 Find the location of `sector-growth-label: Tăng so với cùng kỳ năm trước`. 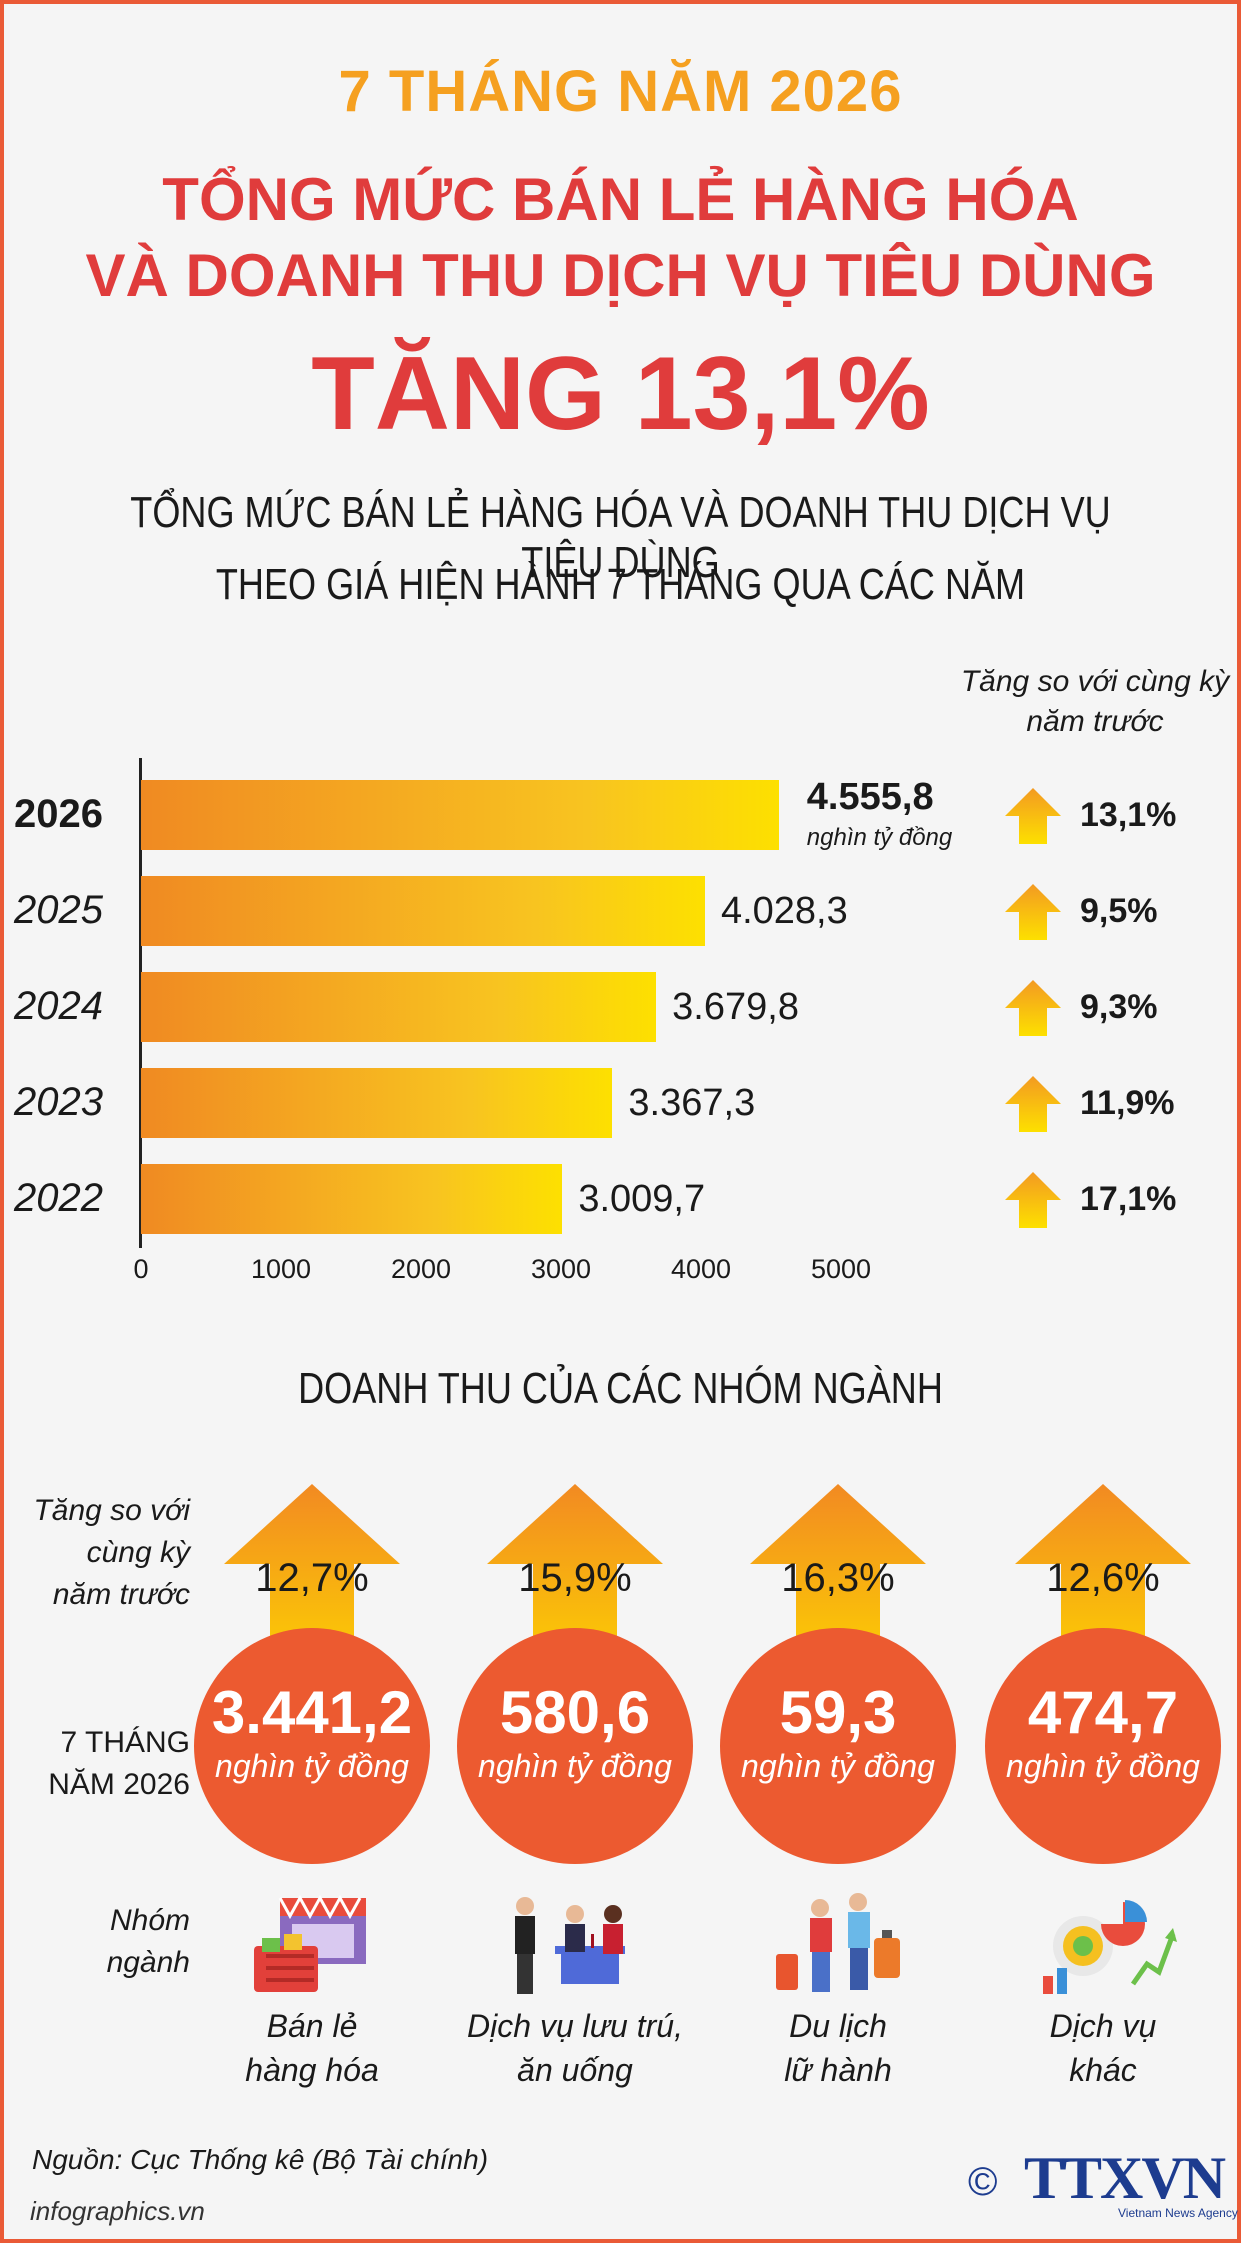

sector-growth-label: Tăng so với cùng kỳ năm trước is located at coordinates (100, 1553).